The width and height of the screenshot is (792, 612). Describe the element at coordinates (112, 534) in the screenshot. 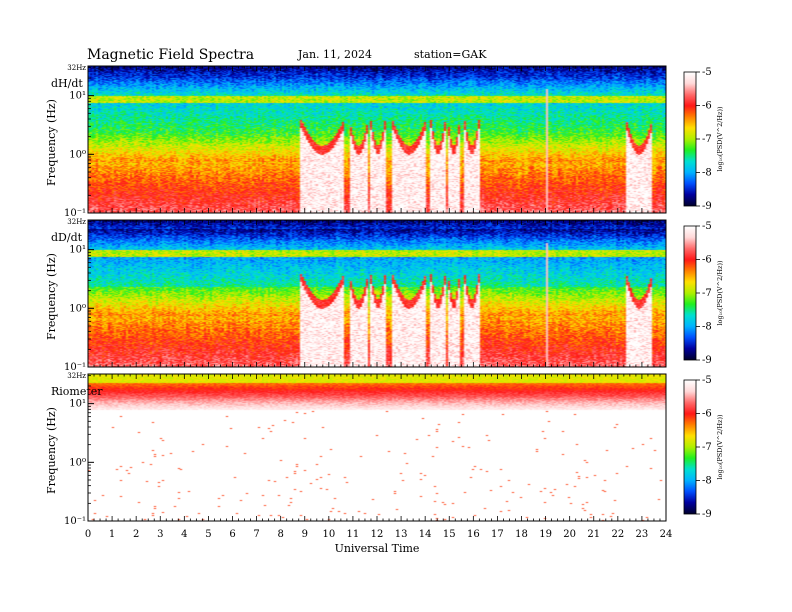

I see `x-tick-label: 1` at that location.